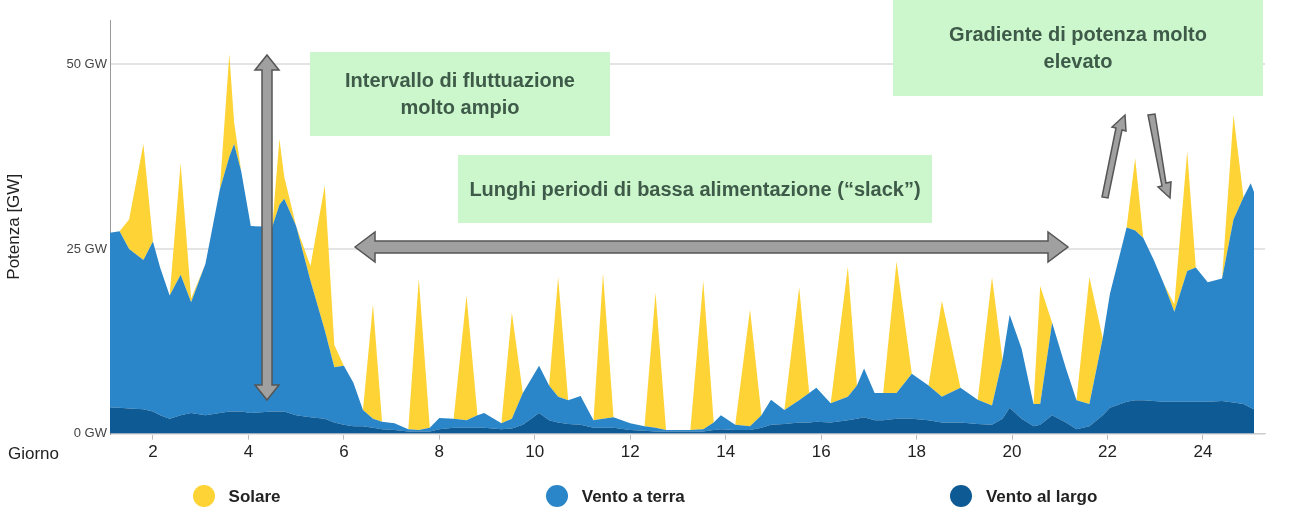  I want to click on x-tick-label: 18, so click(917, 452).